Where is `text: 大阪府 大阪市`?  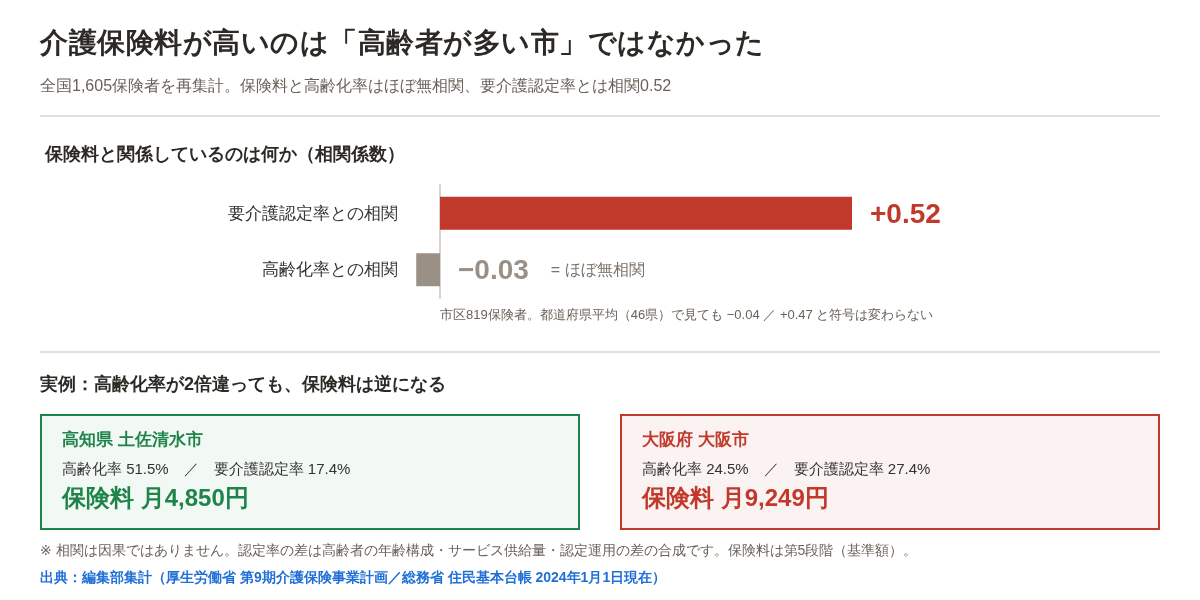 text: 大阪府 大阪市 is located at coordinates (696, 440).